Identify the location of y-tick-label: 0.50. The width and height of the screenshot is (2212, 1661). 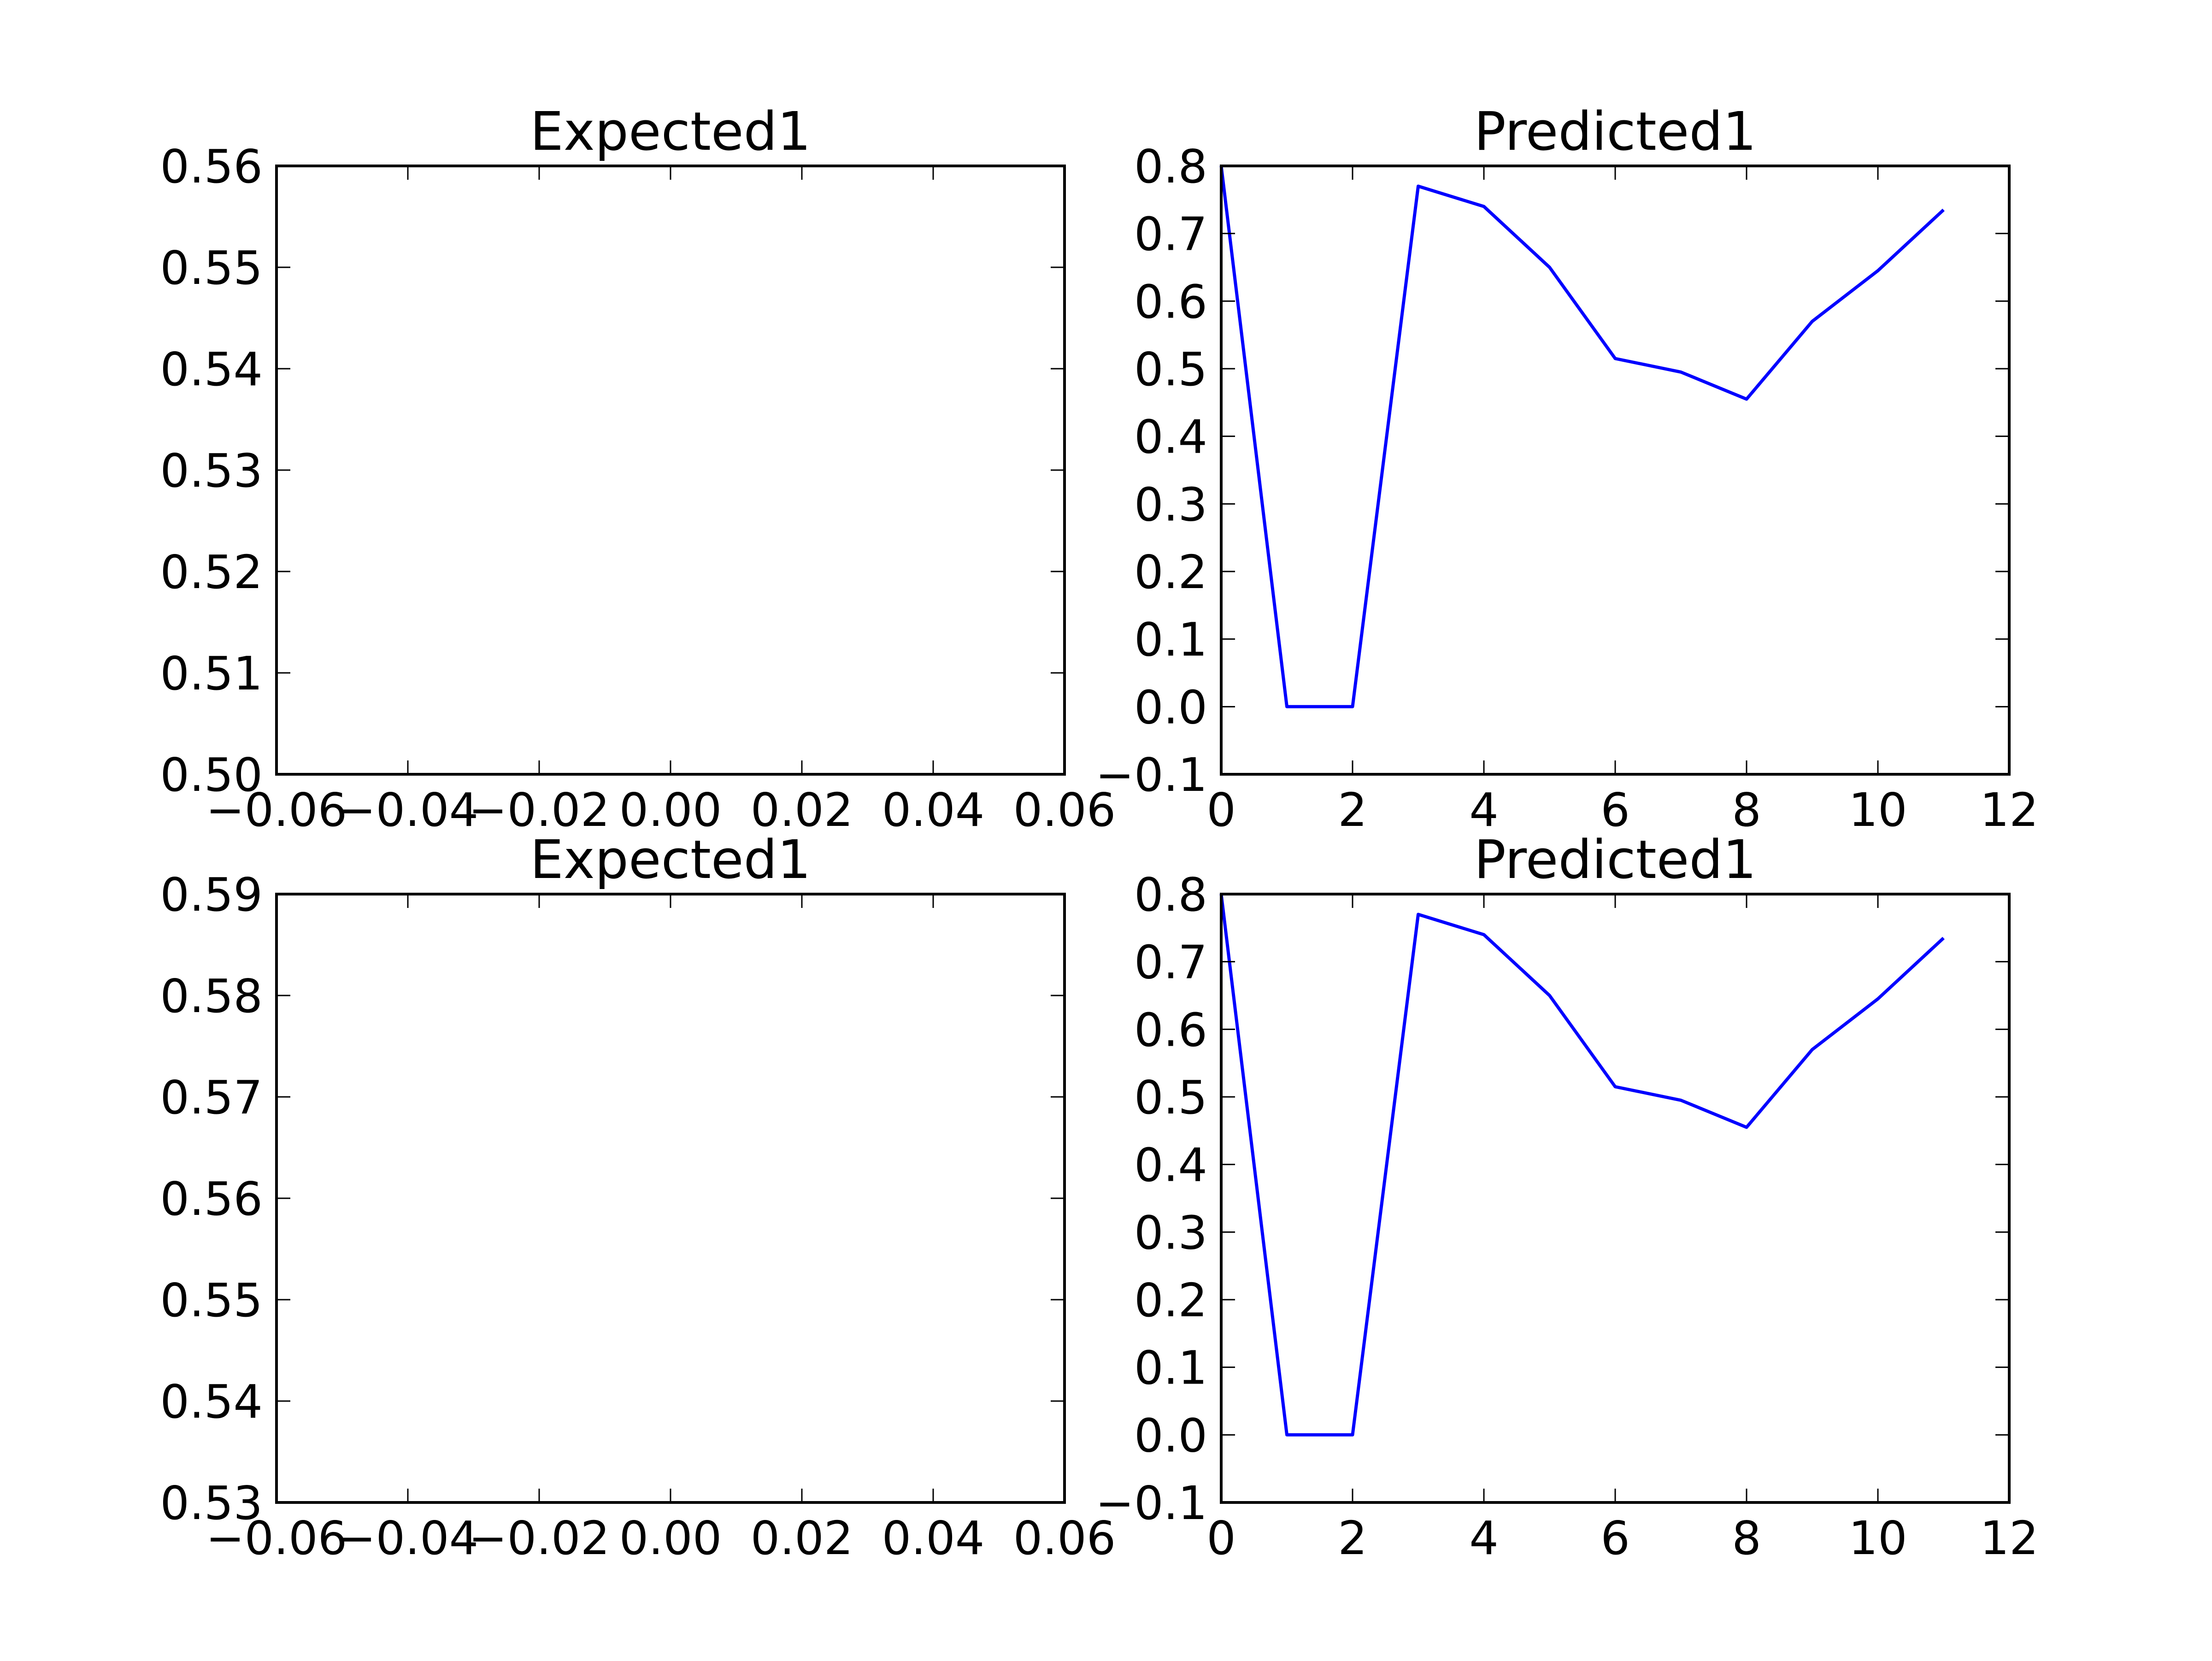
(211, 775).